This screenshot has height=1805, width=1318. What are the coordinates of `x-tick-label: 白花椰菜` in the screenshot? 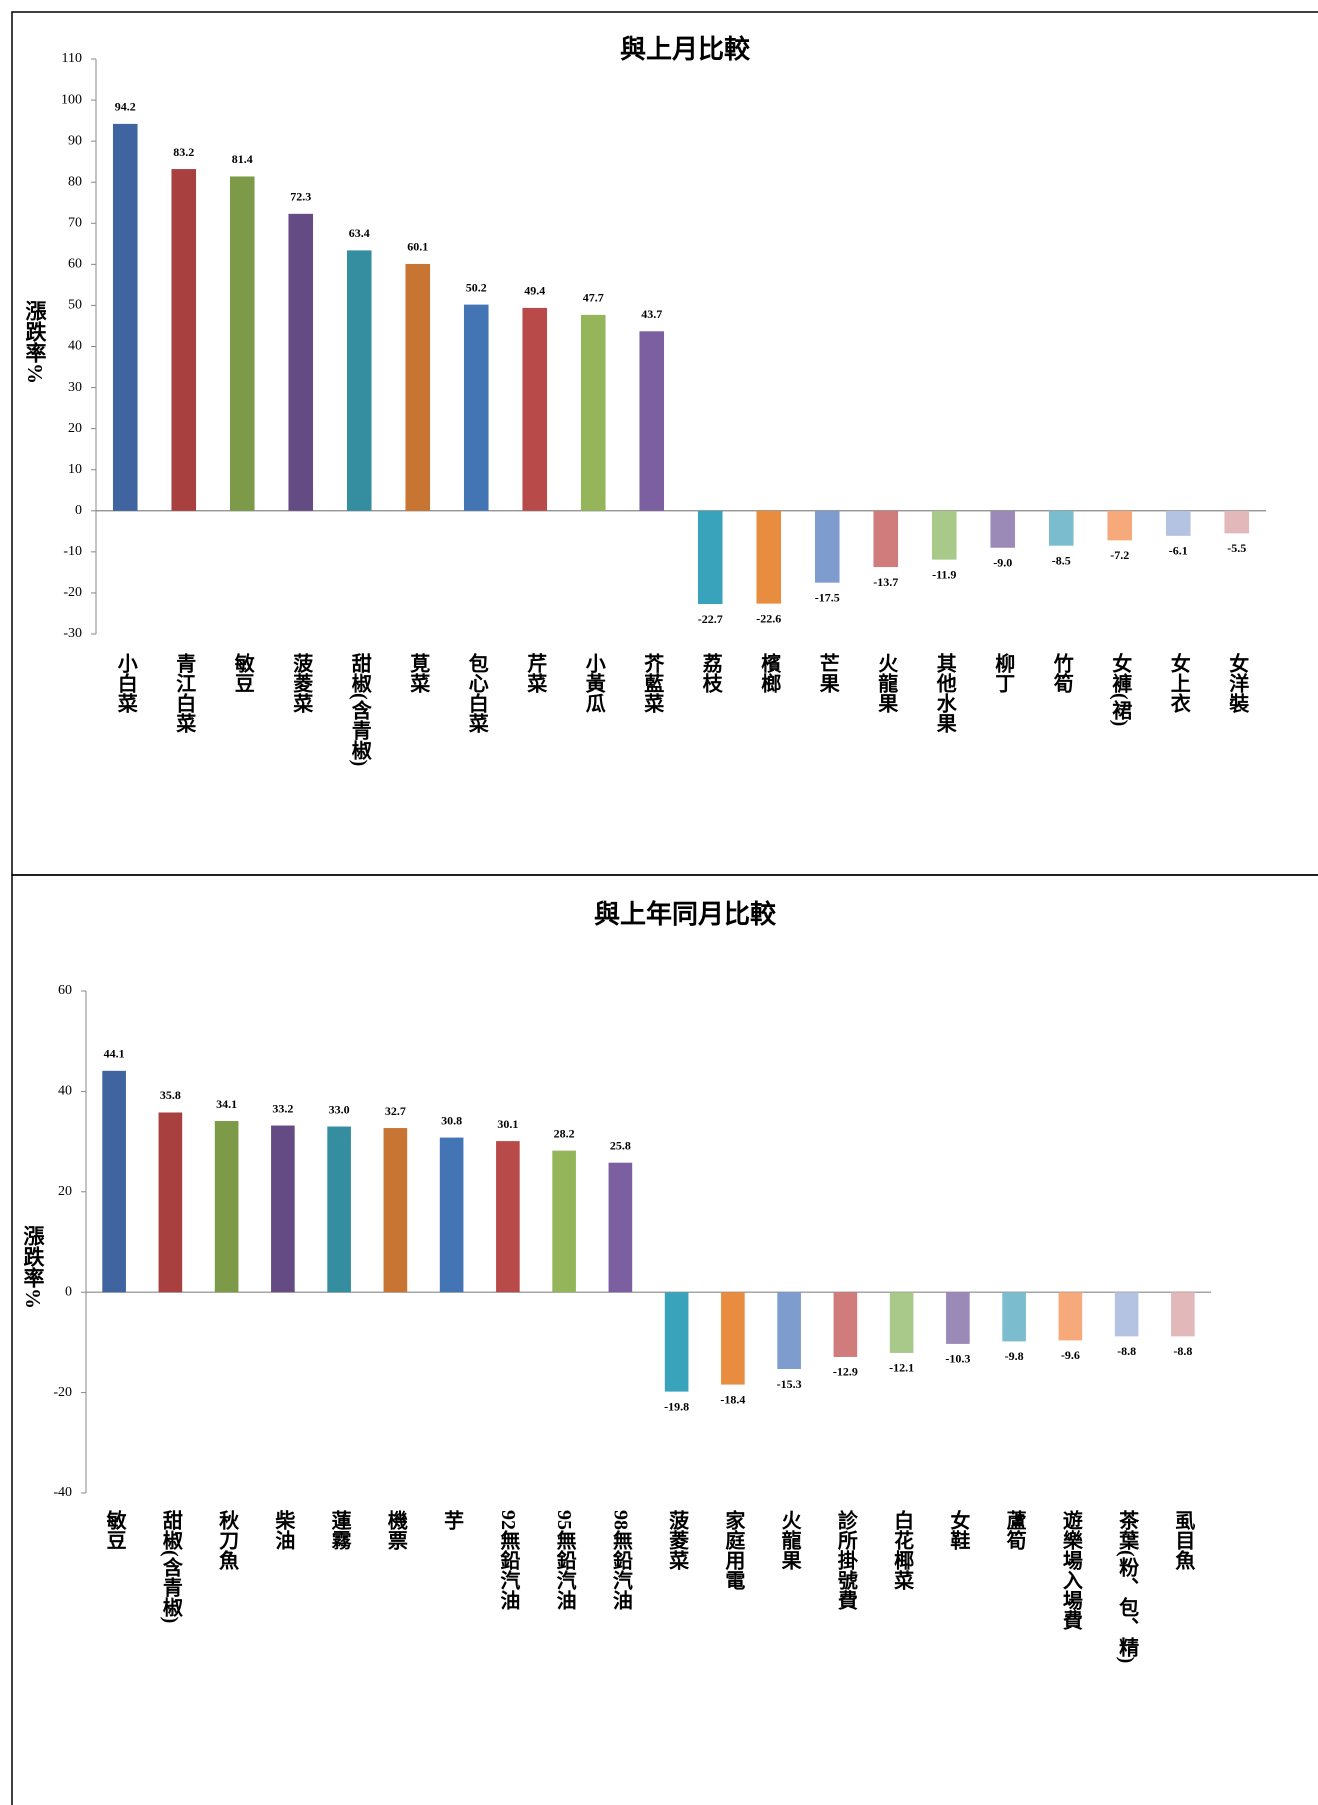 It's located at (903, 1550).